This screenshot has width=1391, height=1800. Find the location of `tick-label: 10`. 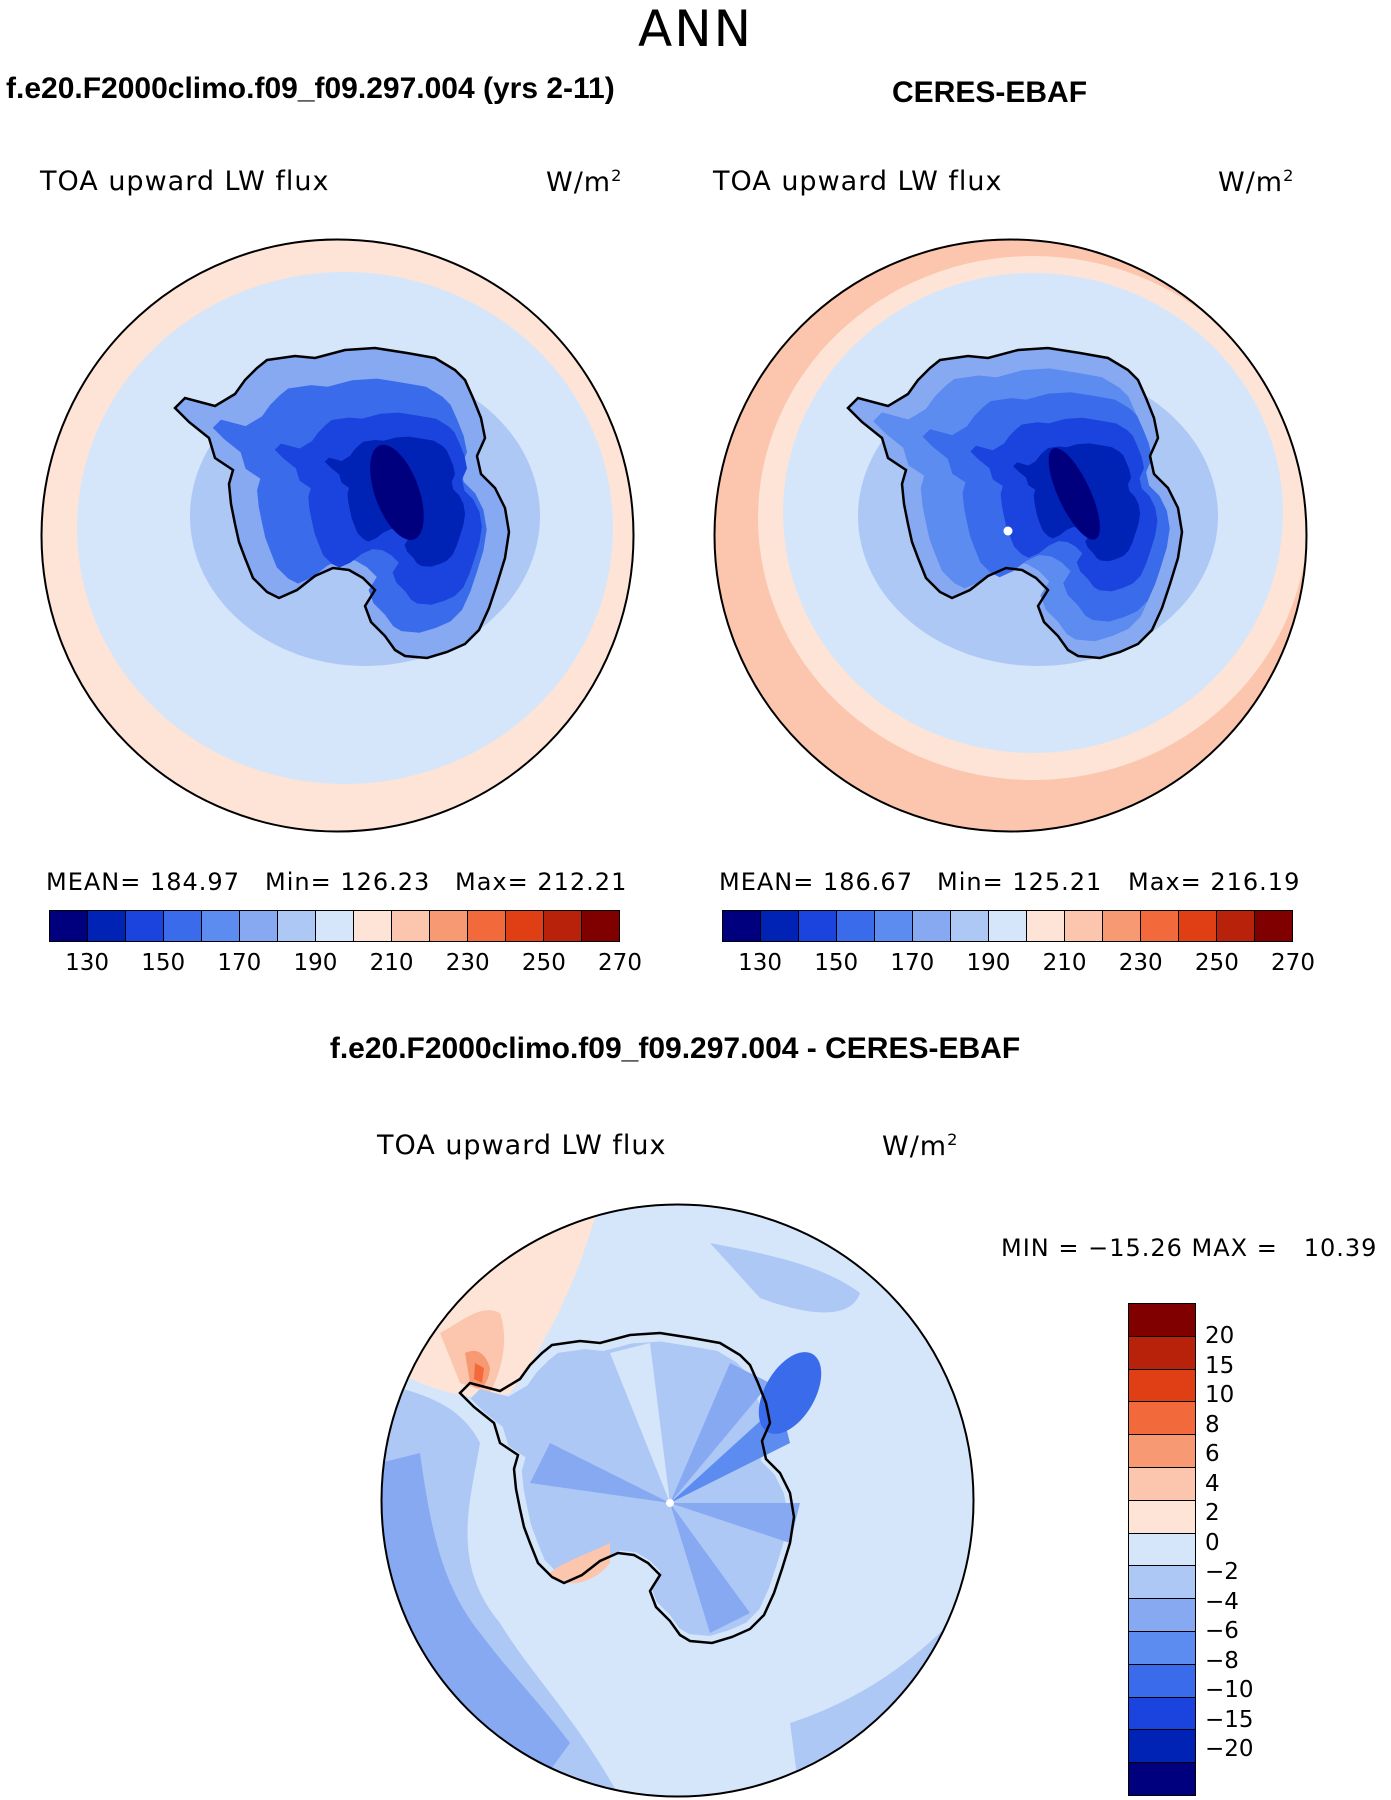

tick-label: 10 is located at coordinates (1220, 1395).